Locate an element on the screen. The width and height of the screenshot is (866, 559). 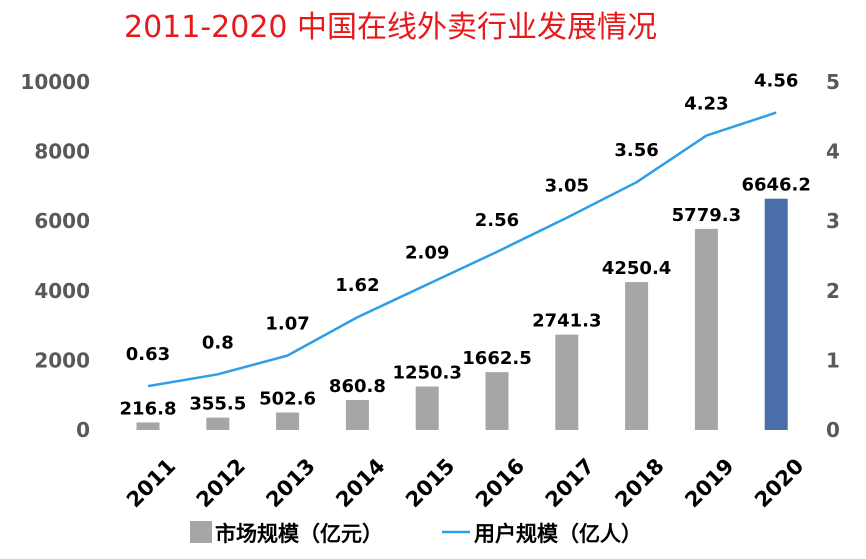
bar-2013 is located at coordinates (288, 421).